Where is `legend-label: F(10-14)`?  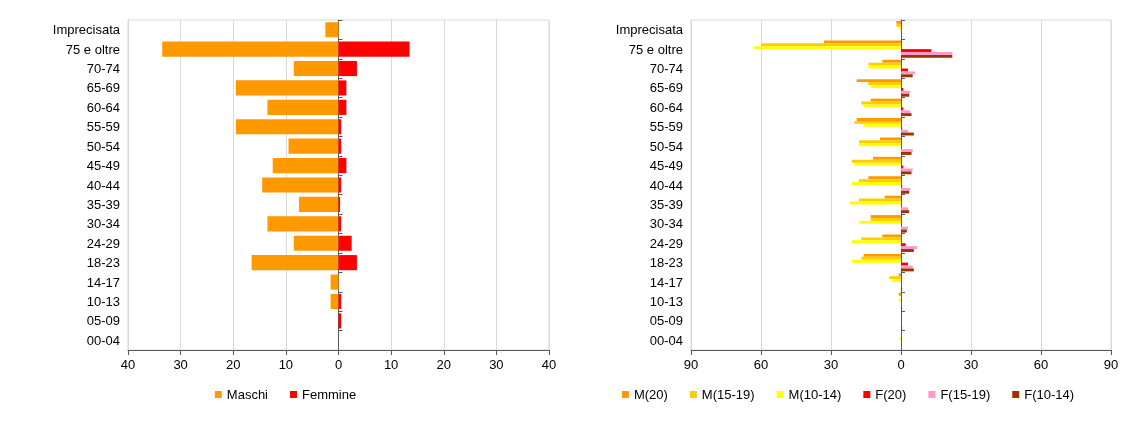 legend-label: F(10-14) is located at coordinates (1049, 394).